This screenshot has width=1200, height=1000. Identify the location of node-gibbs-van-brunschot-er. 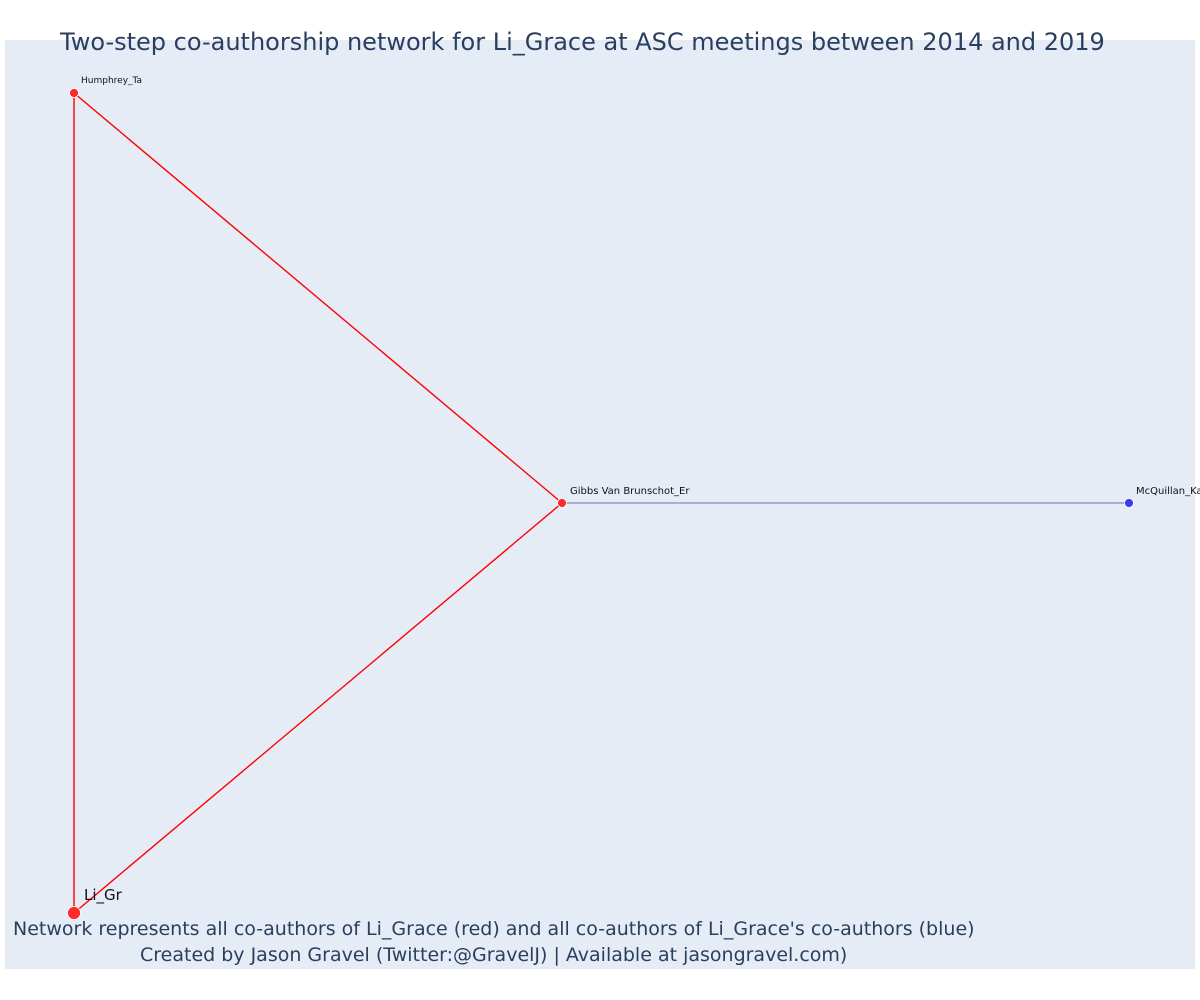
(562, 503).